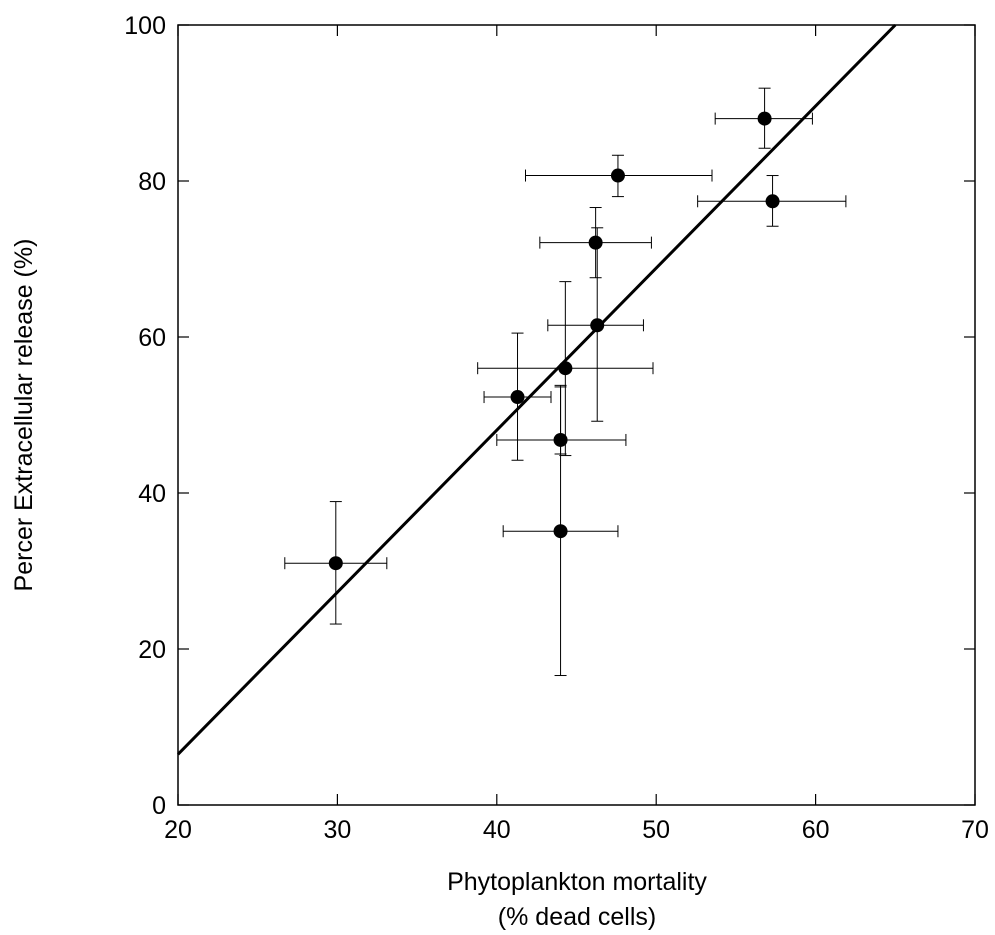 This screenshot has height=935, width=995. What do you see at coordinates (337, 830) in the screenshot?
I see `x-tick-label: 30` at bounding box center [337, 830].